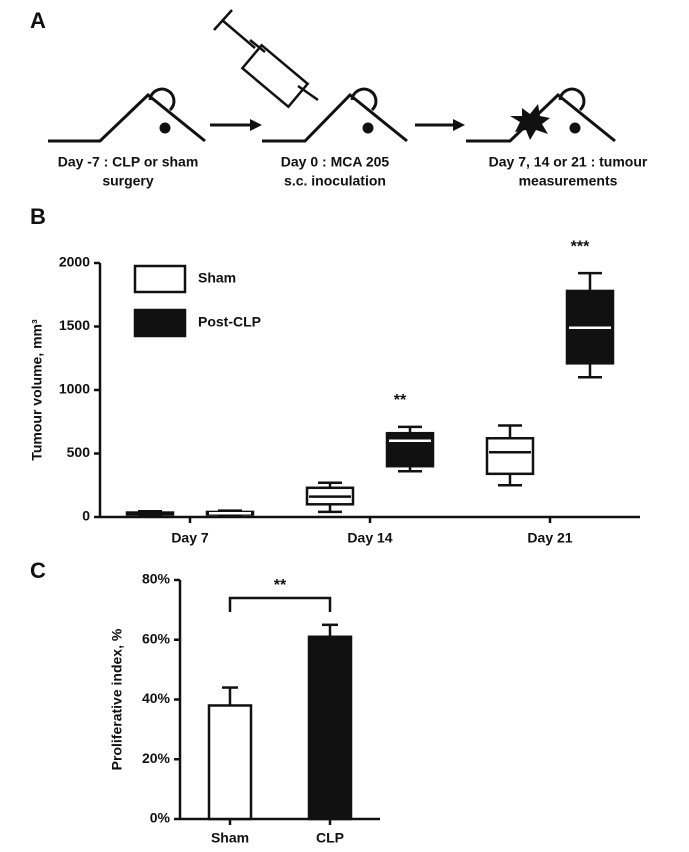 The width and height of the screenshot is (689, 852). What do you see at coordinates (580, 246) in the screenshot?
I see `significance: ***` at bounding box center [580, 246].